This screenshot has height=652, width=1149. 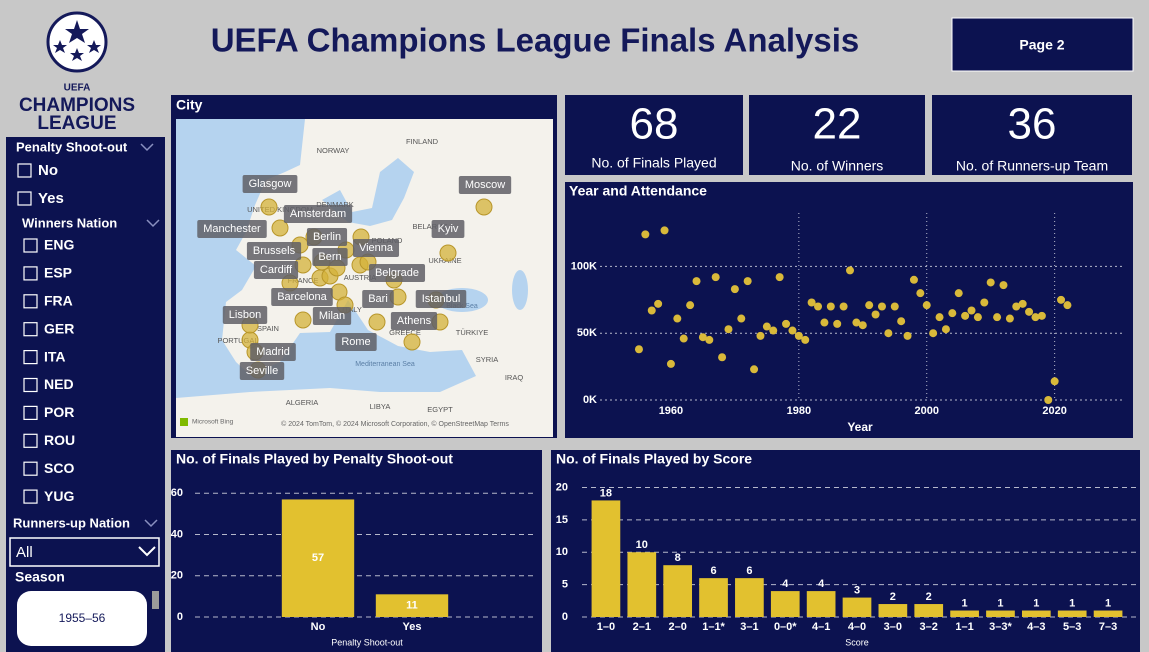 I want to click on filter-option: FRA, so click(x=58, y=301).